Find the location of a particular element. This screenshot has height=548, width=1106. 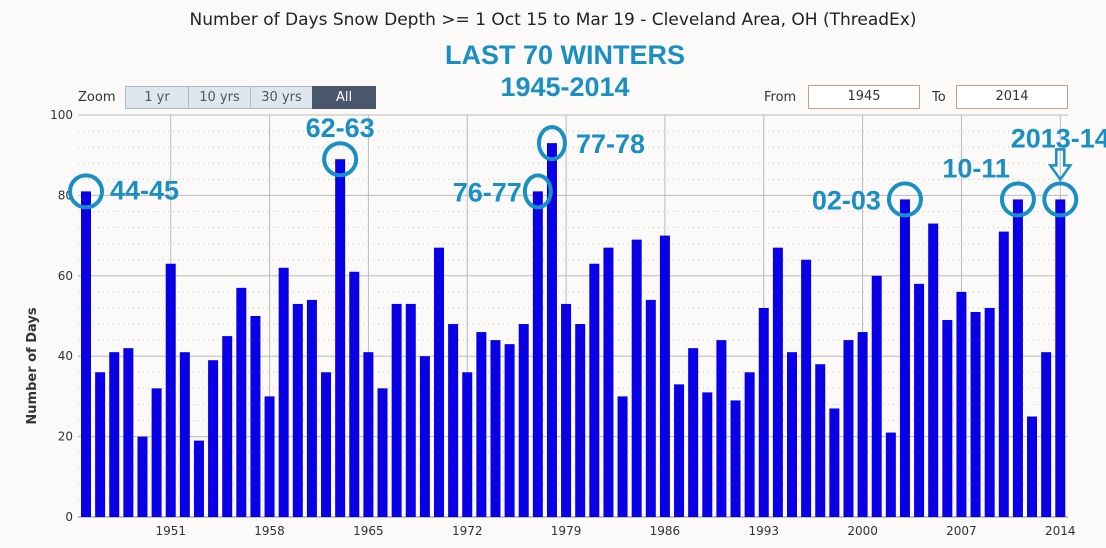

bar-1976 is located at coordinates (523, 420).